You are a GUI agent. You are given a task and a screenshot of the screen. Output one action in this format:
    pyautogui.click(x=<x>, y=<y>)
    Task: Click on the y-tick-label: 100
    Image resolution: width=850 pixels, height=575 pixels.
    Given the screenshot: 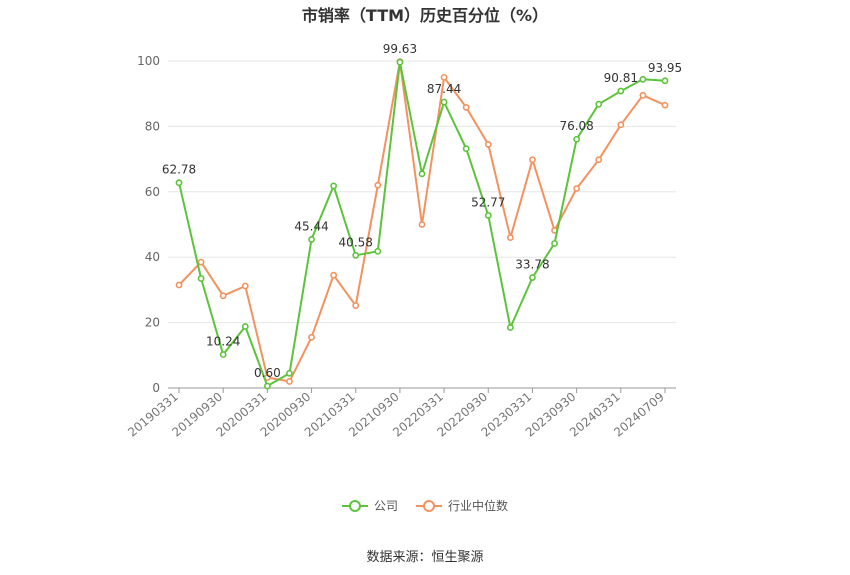 What is the action you would take?
    pyautogui.click(x=148, y=61)
    